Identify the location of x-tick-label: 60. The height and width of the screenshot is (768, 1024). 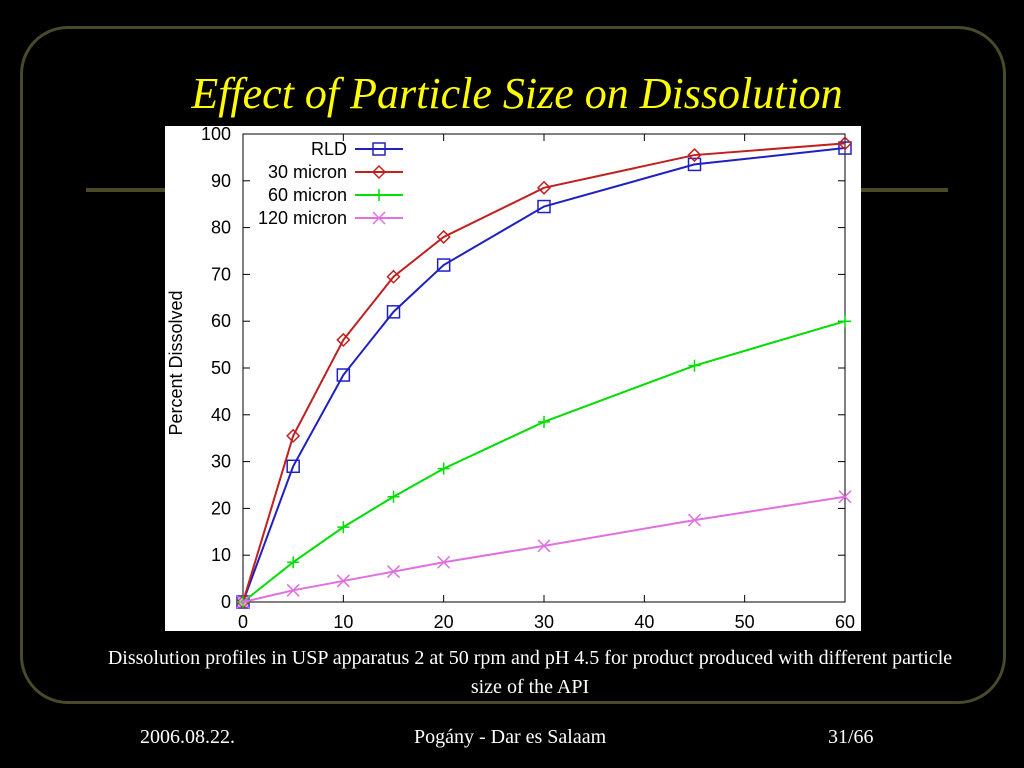
(845, 621).